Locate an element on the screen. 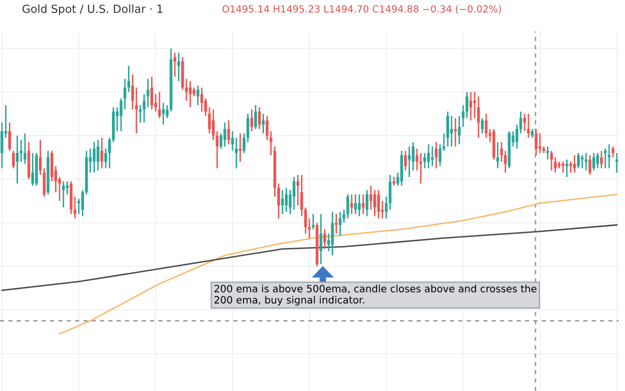 The height and width of the screenshot is (391, 625). chart-subtitle: O1495.14 H1495.23 L1494.70 C1494.88 −0.34 (−0.02%) is located at coordinates (361, 9).